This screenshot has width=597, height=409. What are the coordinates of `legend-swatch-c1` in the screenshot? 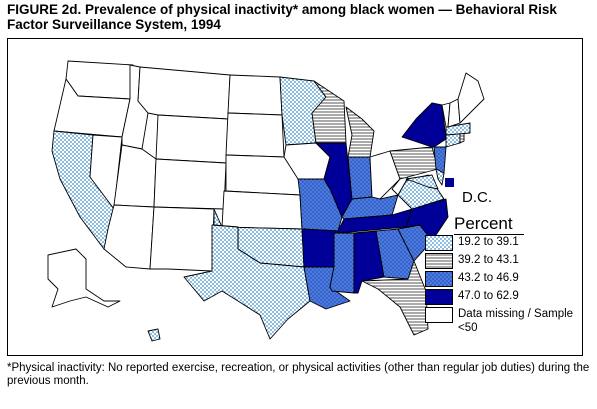 It's located at (439, 243).